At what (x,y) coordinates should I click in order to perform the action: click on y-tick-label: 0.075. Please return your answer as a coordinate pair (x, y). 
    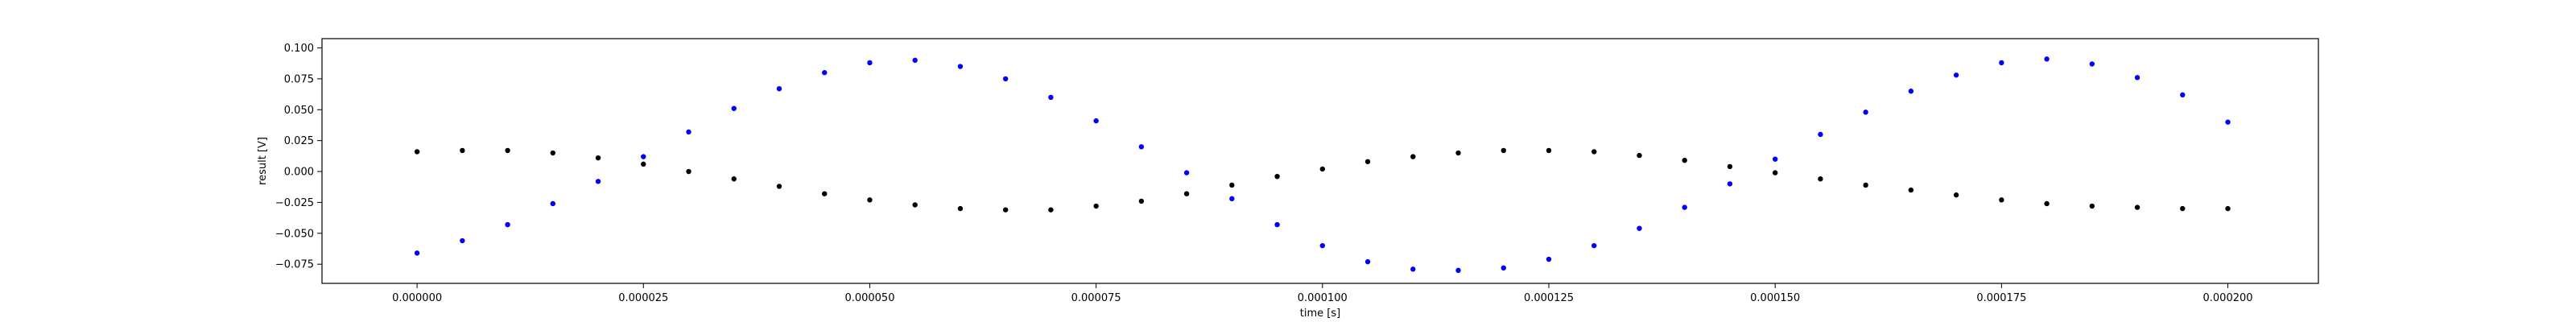
    Looking at the image, I should click on (299, 79).